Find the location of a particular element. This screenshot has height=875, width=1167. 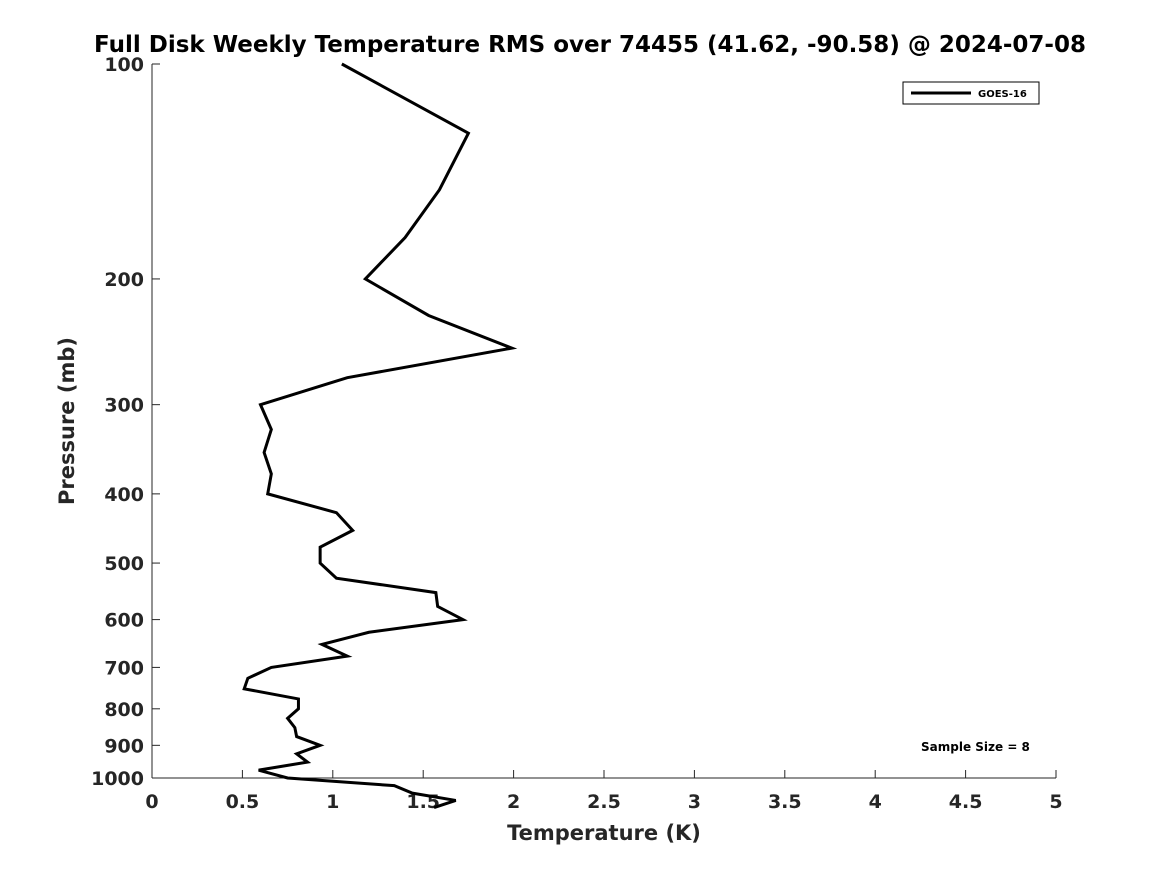

y-tick-label: 700 is located at coordinates (124, 668).